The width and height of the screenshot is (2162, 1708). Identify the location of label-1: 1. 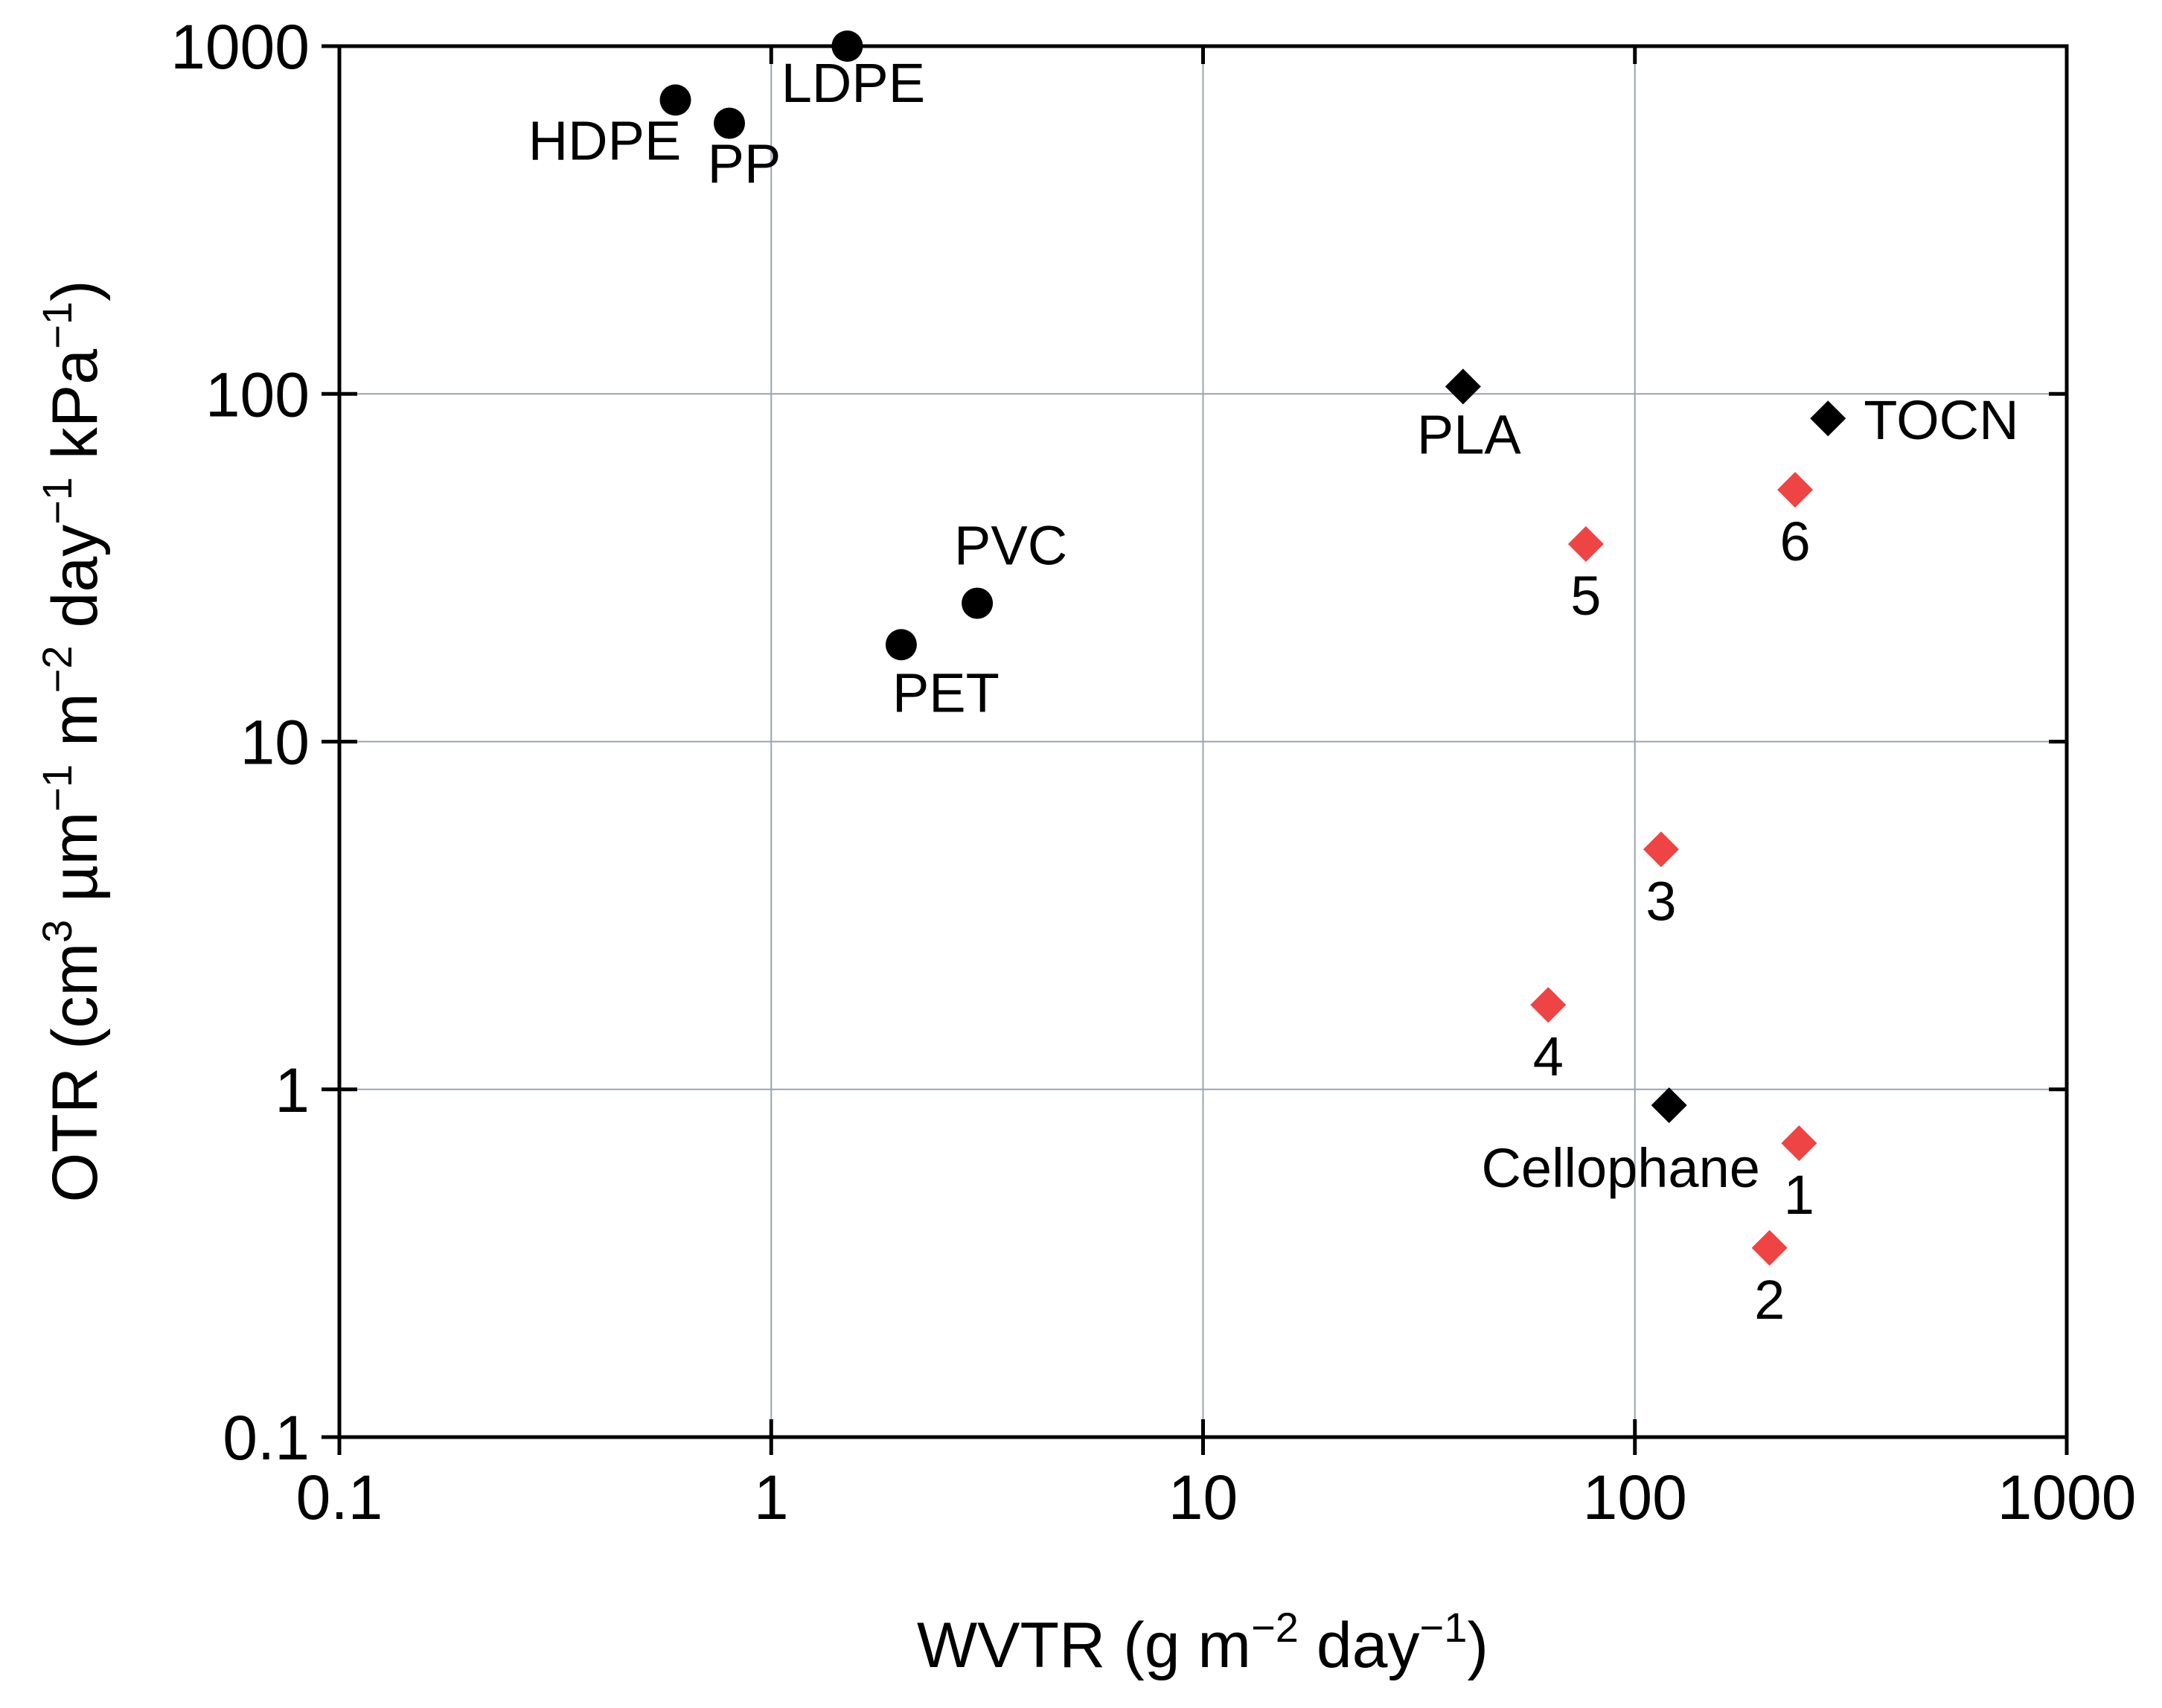
(1799, 1195).